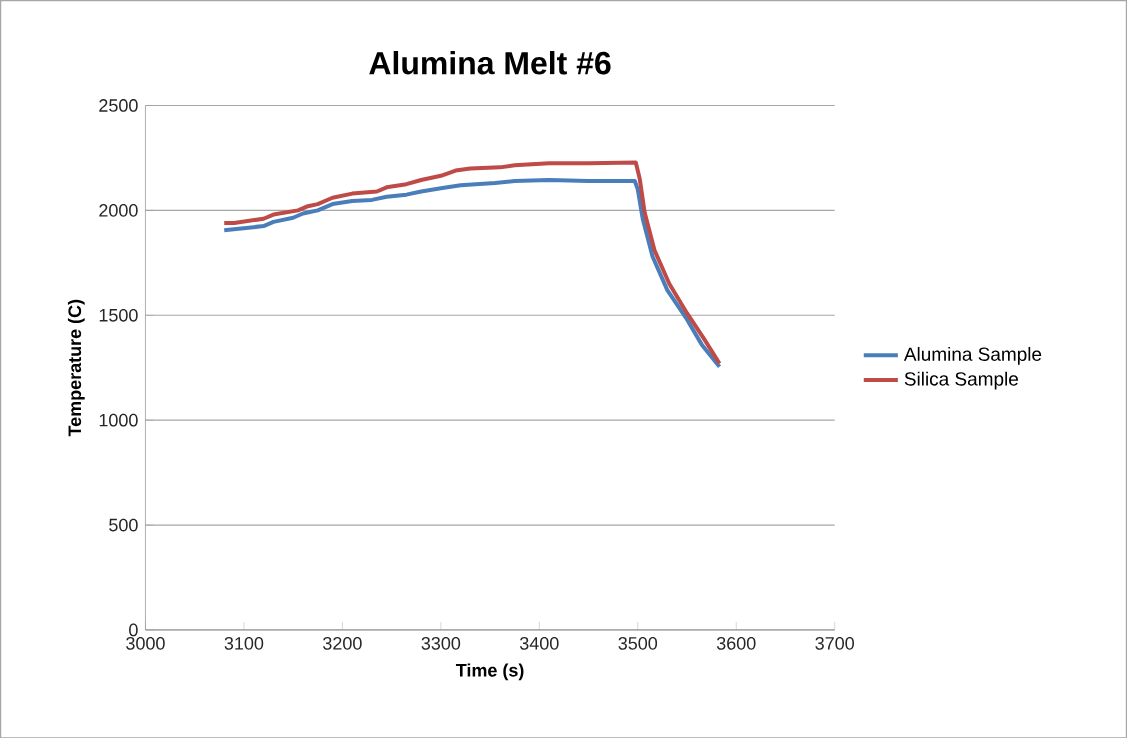 This screenshot has width=1127, height=738. Describe the element at coordinates (133, 630) in the screenshot. I see `y-tick-label: 0` at that location.